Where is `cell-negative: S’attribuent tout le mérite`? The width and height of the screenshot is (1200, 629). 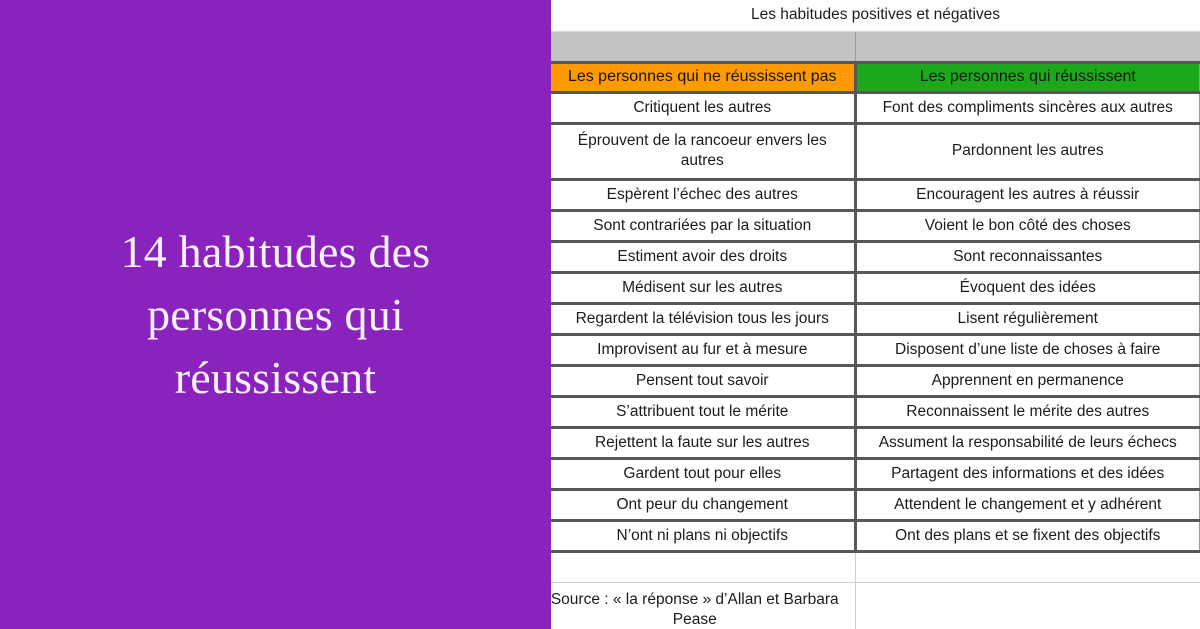 cell-negative: S’attribuent tout le mérite is located at coordinates (704, 412).